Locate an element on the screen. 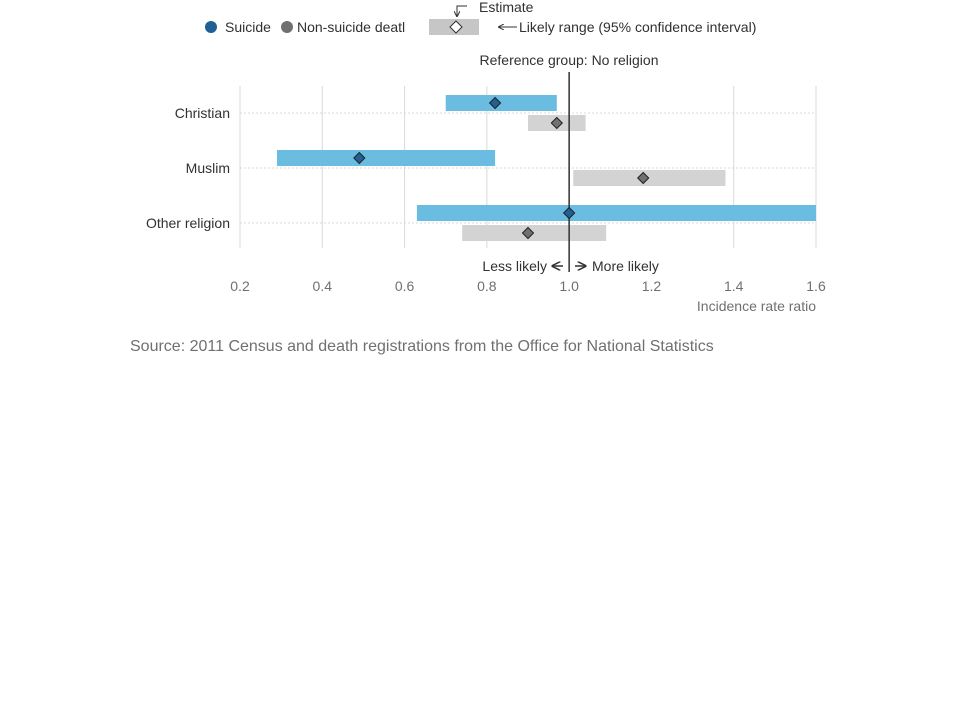  x-tick-label: 1.0 is located at coordinates (569, 286).